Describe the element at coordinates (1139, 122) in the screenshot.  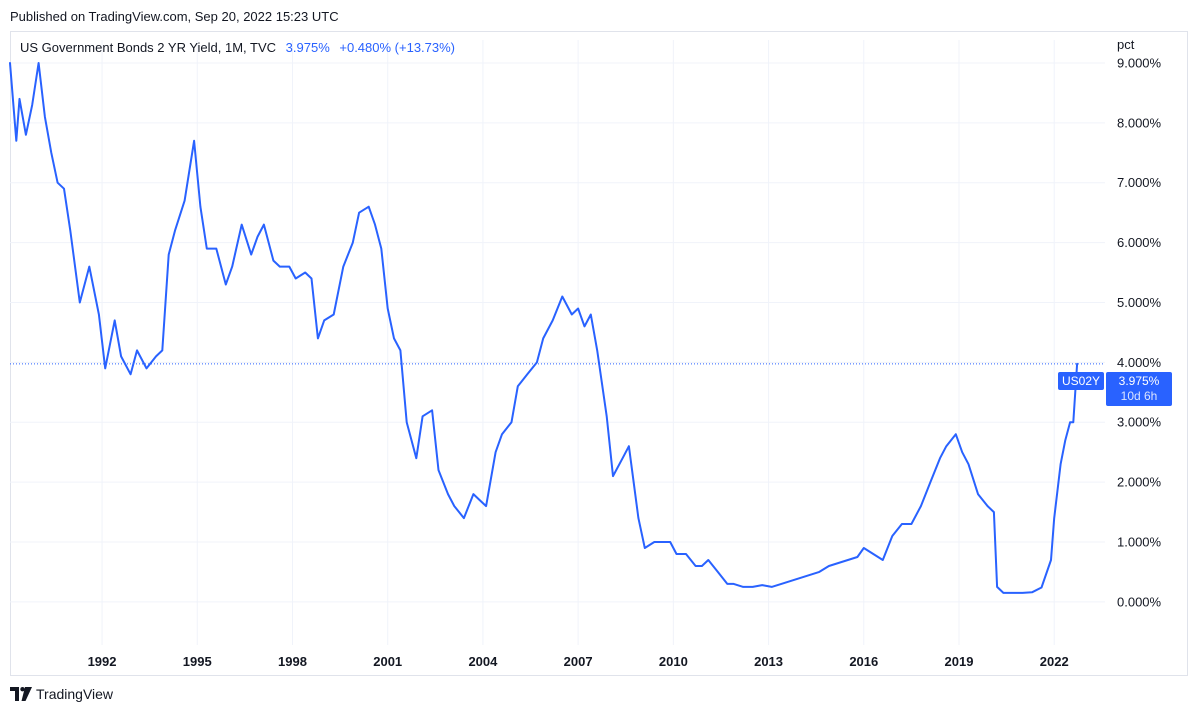
I see `y-tick-label: 8.000%` at that location.